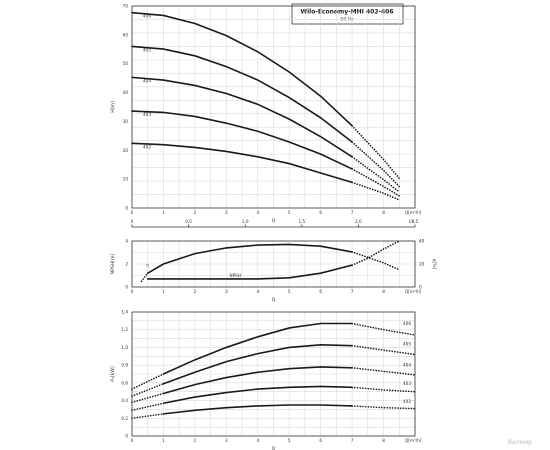 Image resolution: width=550 pixels, height=450 pixels. Describe the element at coordinates (124, 347) in the screenshot. I see `y-tick-label: 1,0` at that location.